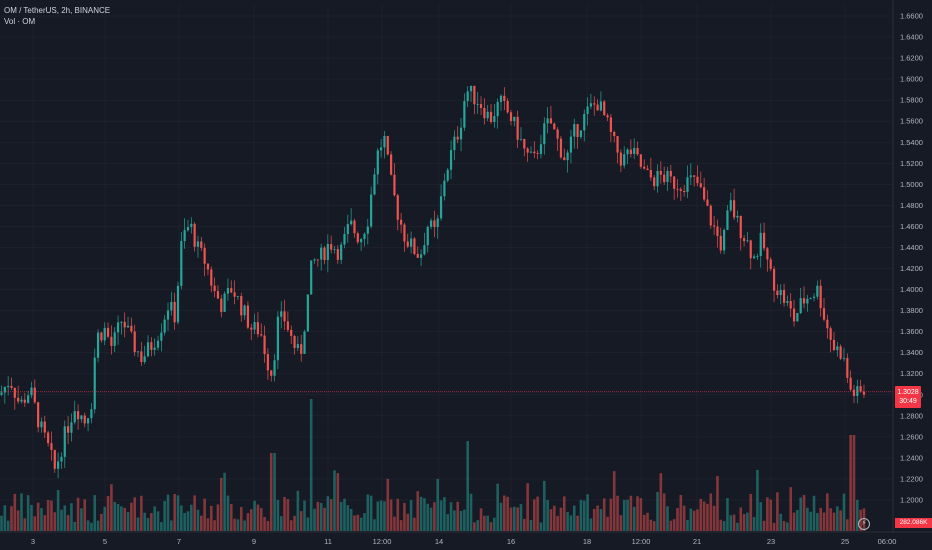 This screenshot has height=550, width=932. I want to click on price-tick-label: 1.2800, so click(911, 415).